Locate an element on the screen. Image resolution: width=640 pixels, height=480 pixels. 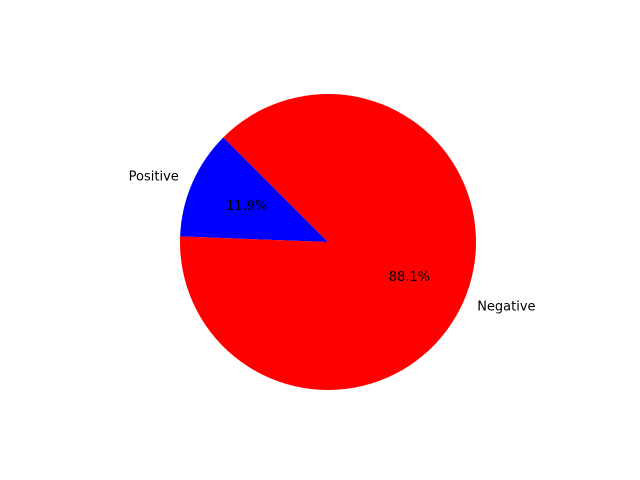
slice-label-positive: Positive is located at coordinates (154, 176).